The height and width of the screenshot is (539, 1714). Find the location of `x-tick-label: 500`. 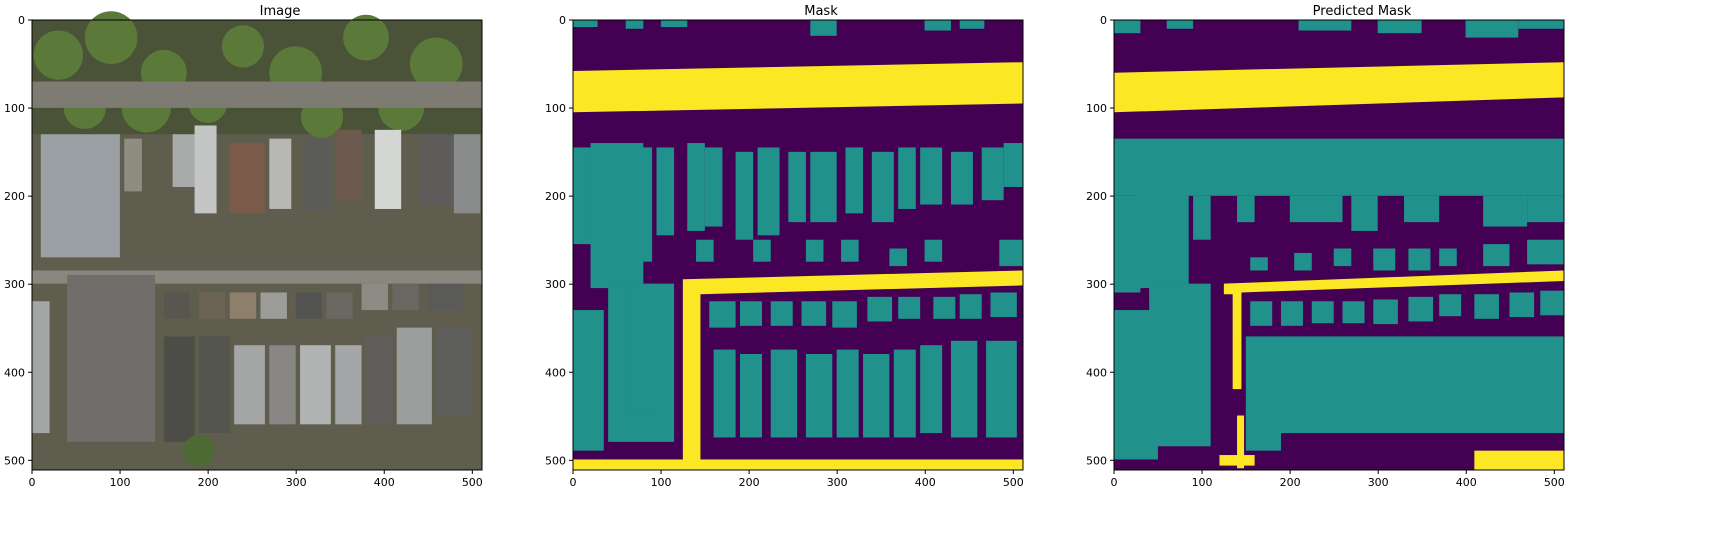

x-tick-label: 500 is located at coordinates (1554, 482).